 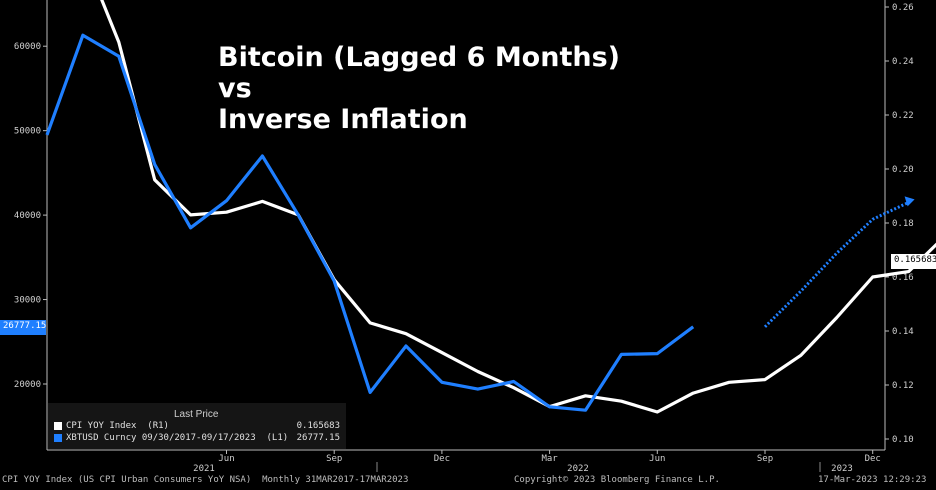 What do you see at coordinates (903, 62) in the screenshot?
I see `right-tick-label: 0.24` at bounding box center [903, 62].